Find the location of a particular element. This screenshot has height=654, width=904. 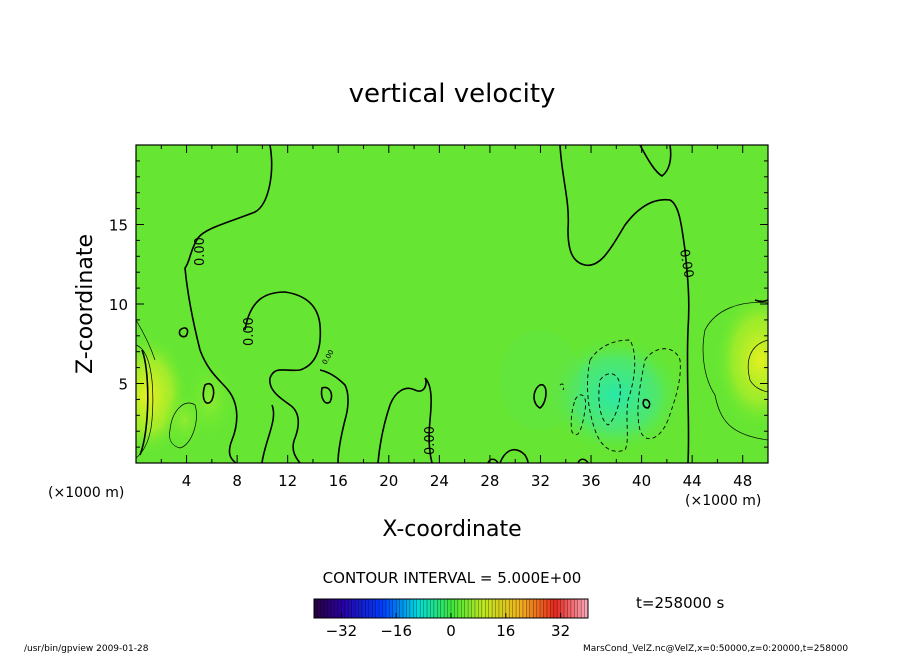

x-tick-label: 20 is located at coordinates (388, 481).